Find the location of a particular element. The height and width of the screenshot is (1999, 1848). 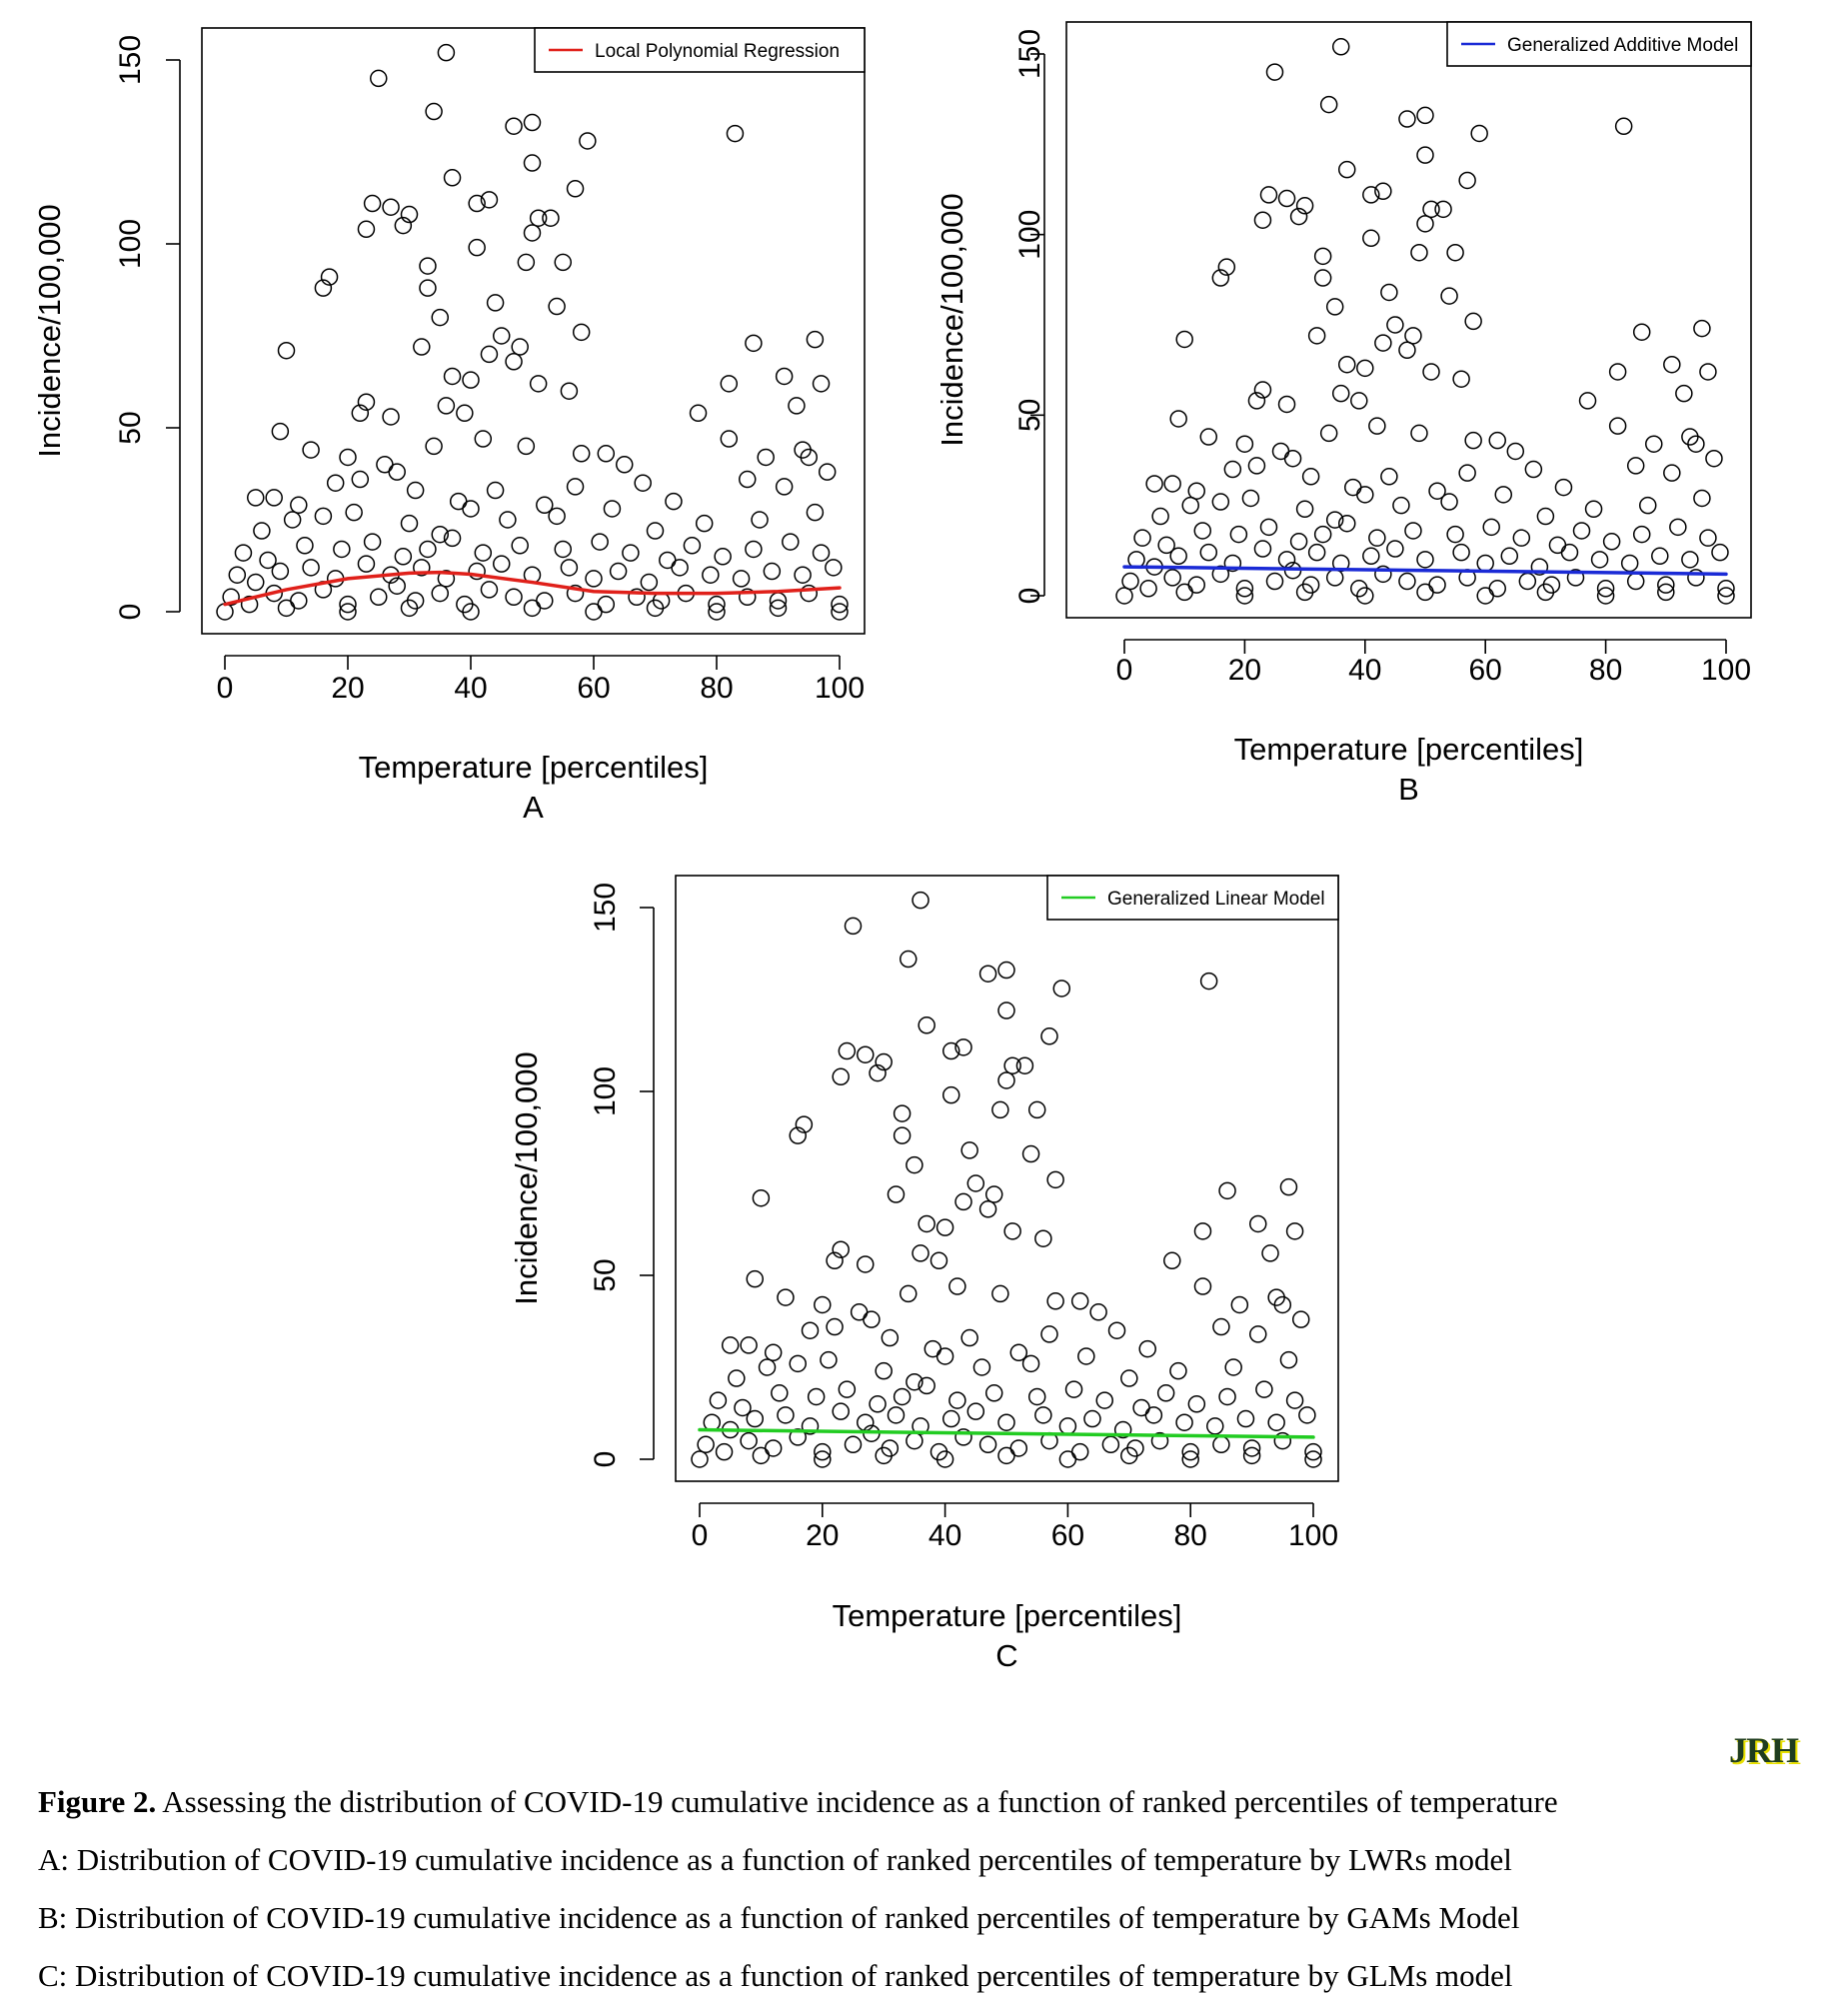

y-tick-label: 100 is located at coordinates (1029, 235).